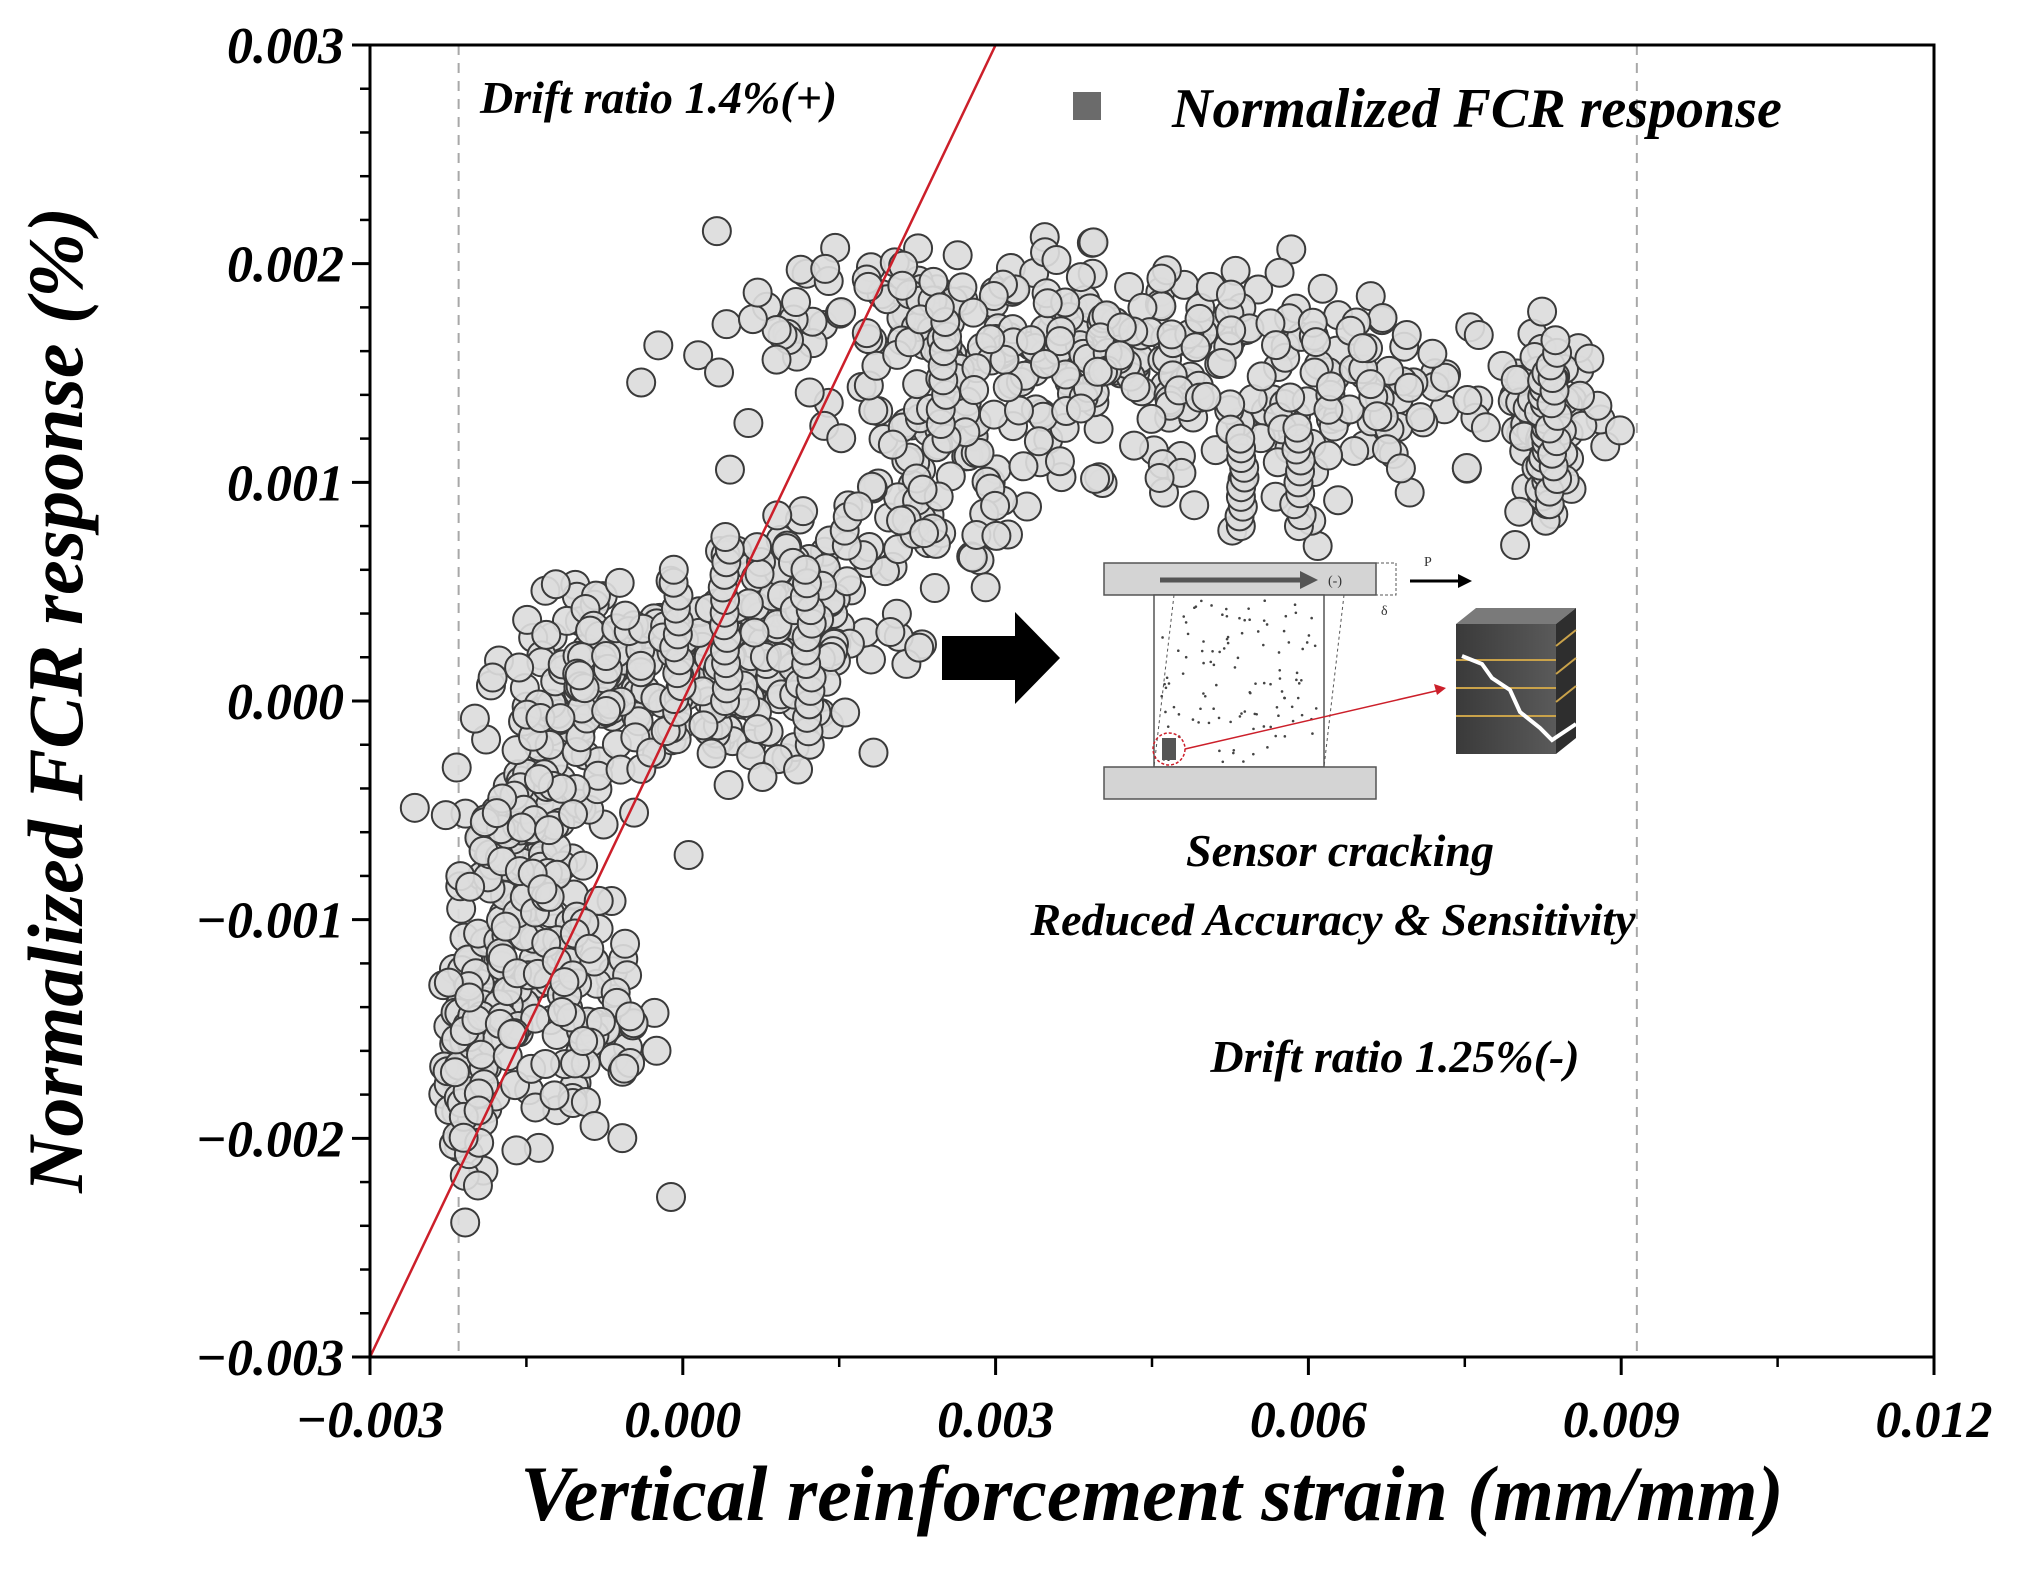 Image resolution: width=2022 pixels, height=1584 pixels. Describe the element at coordinates (1517, 681) in the screenshot. I see `cracked-sensor-icon` at that location.